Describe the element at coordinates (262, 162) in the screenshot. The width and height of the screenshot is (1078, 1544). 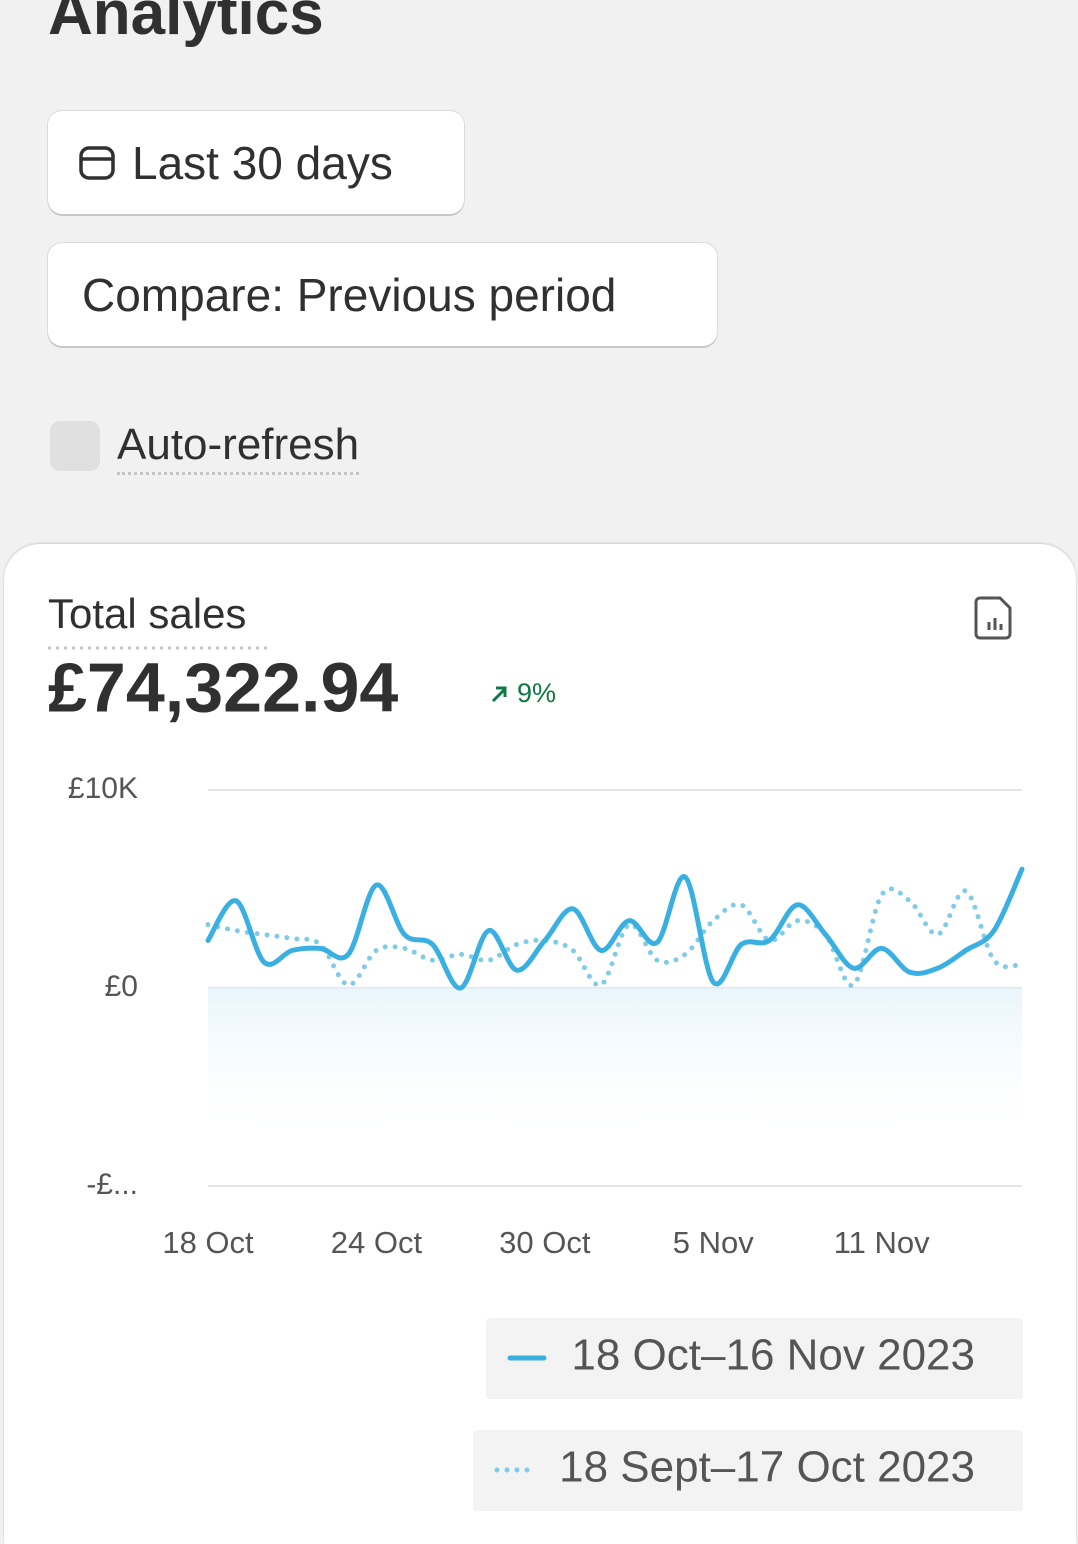
I see `date-label: Last 30 days` at that location.